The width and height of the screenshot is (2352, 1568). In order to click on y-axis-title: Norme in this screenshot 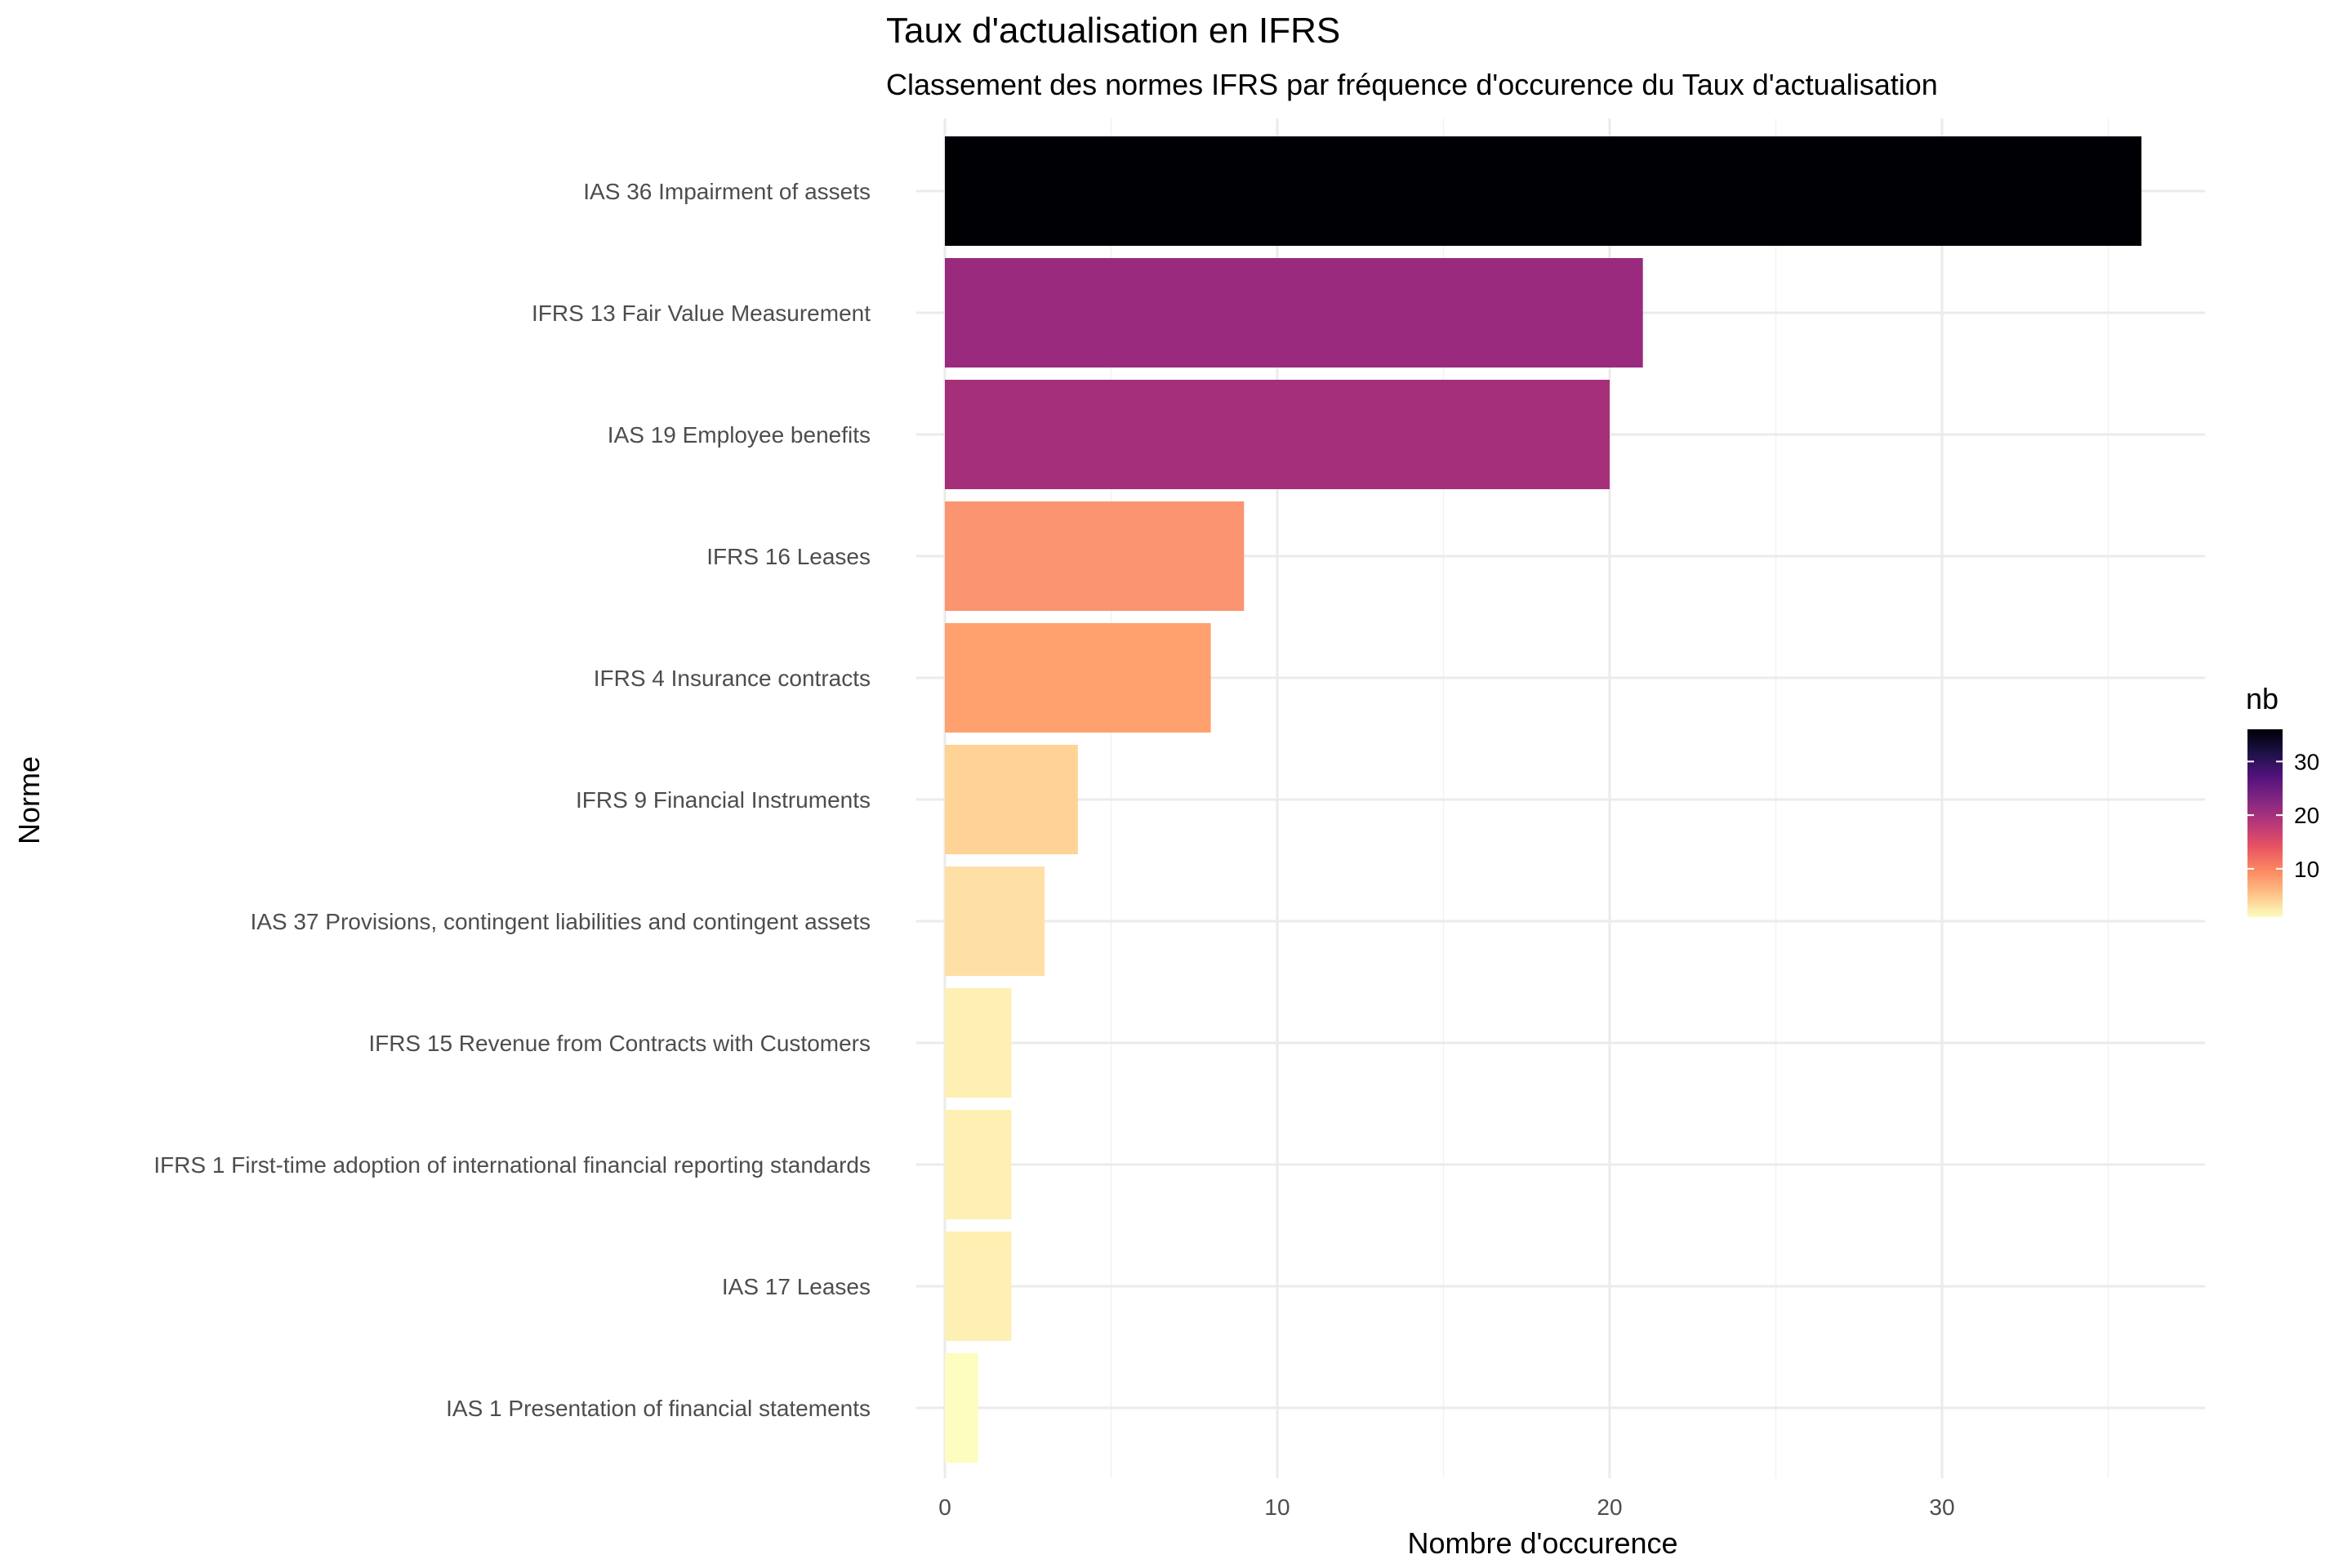, I will do `click(29, 800)`.